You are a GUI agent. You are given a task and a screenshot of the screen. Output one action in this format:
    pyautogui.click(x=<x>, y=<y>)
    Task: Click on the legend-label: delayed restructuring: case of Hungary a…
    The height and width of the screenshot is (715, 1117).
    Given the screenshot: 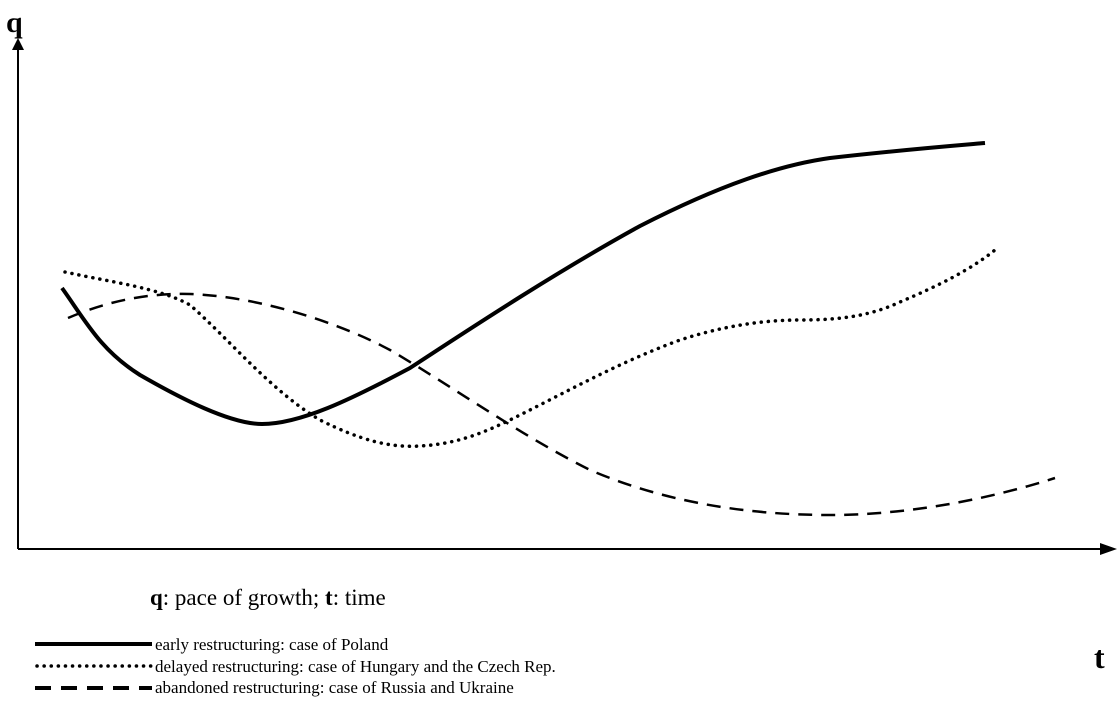 What is the action you would take?
    pyautogui.click(x=355, y=666)
    